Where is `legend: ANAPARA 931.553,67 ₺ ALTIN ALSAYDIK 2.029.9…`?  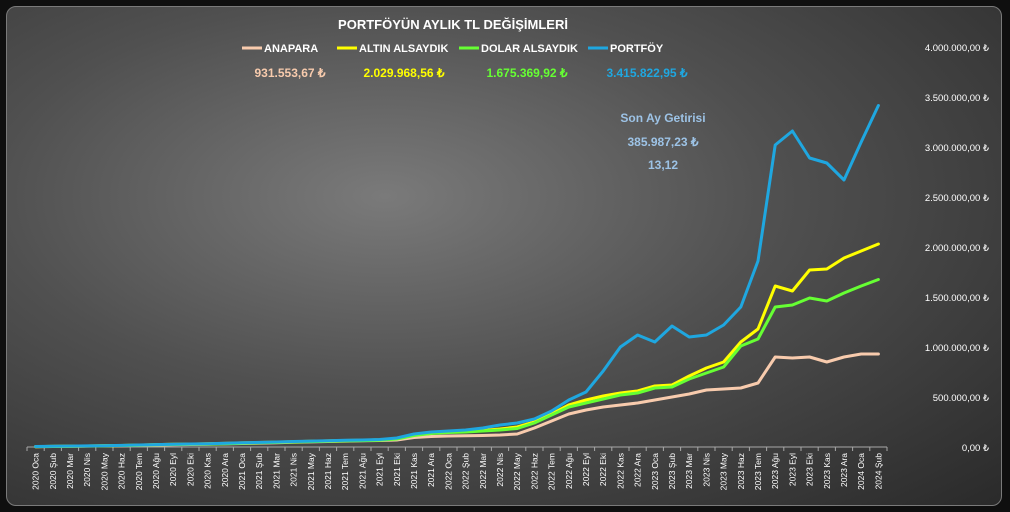 legend: ANAPARA 931.553,67 ₺ ALTIN ALSAYDIK 2.029.9… is located at coordinates (465, 61).